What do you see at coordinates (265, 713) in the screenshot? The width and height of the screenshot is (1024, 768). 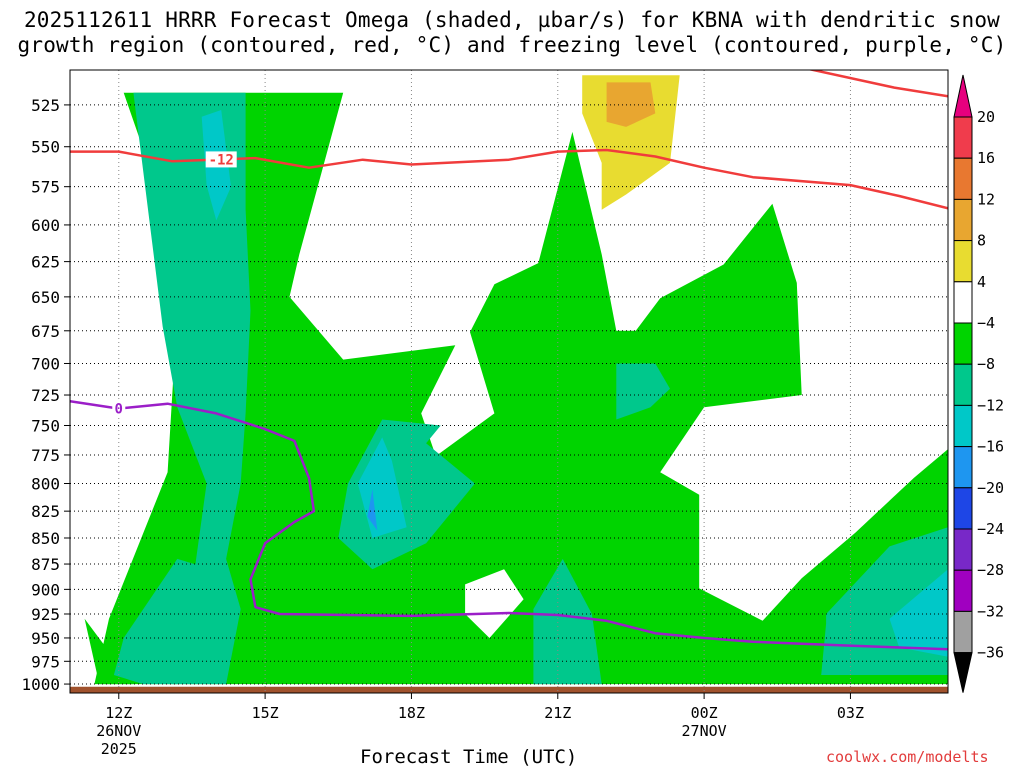 I see `x-tick-label-15Z: 15Z` at bounding box center [265, 713].